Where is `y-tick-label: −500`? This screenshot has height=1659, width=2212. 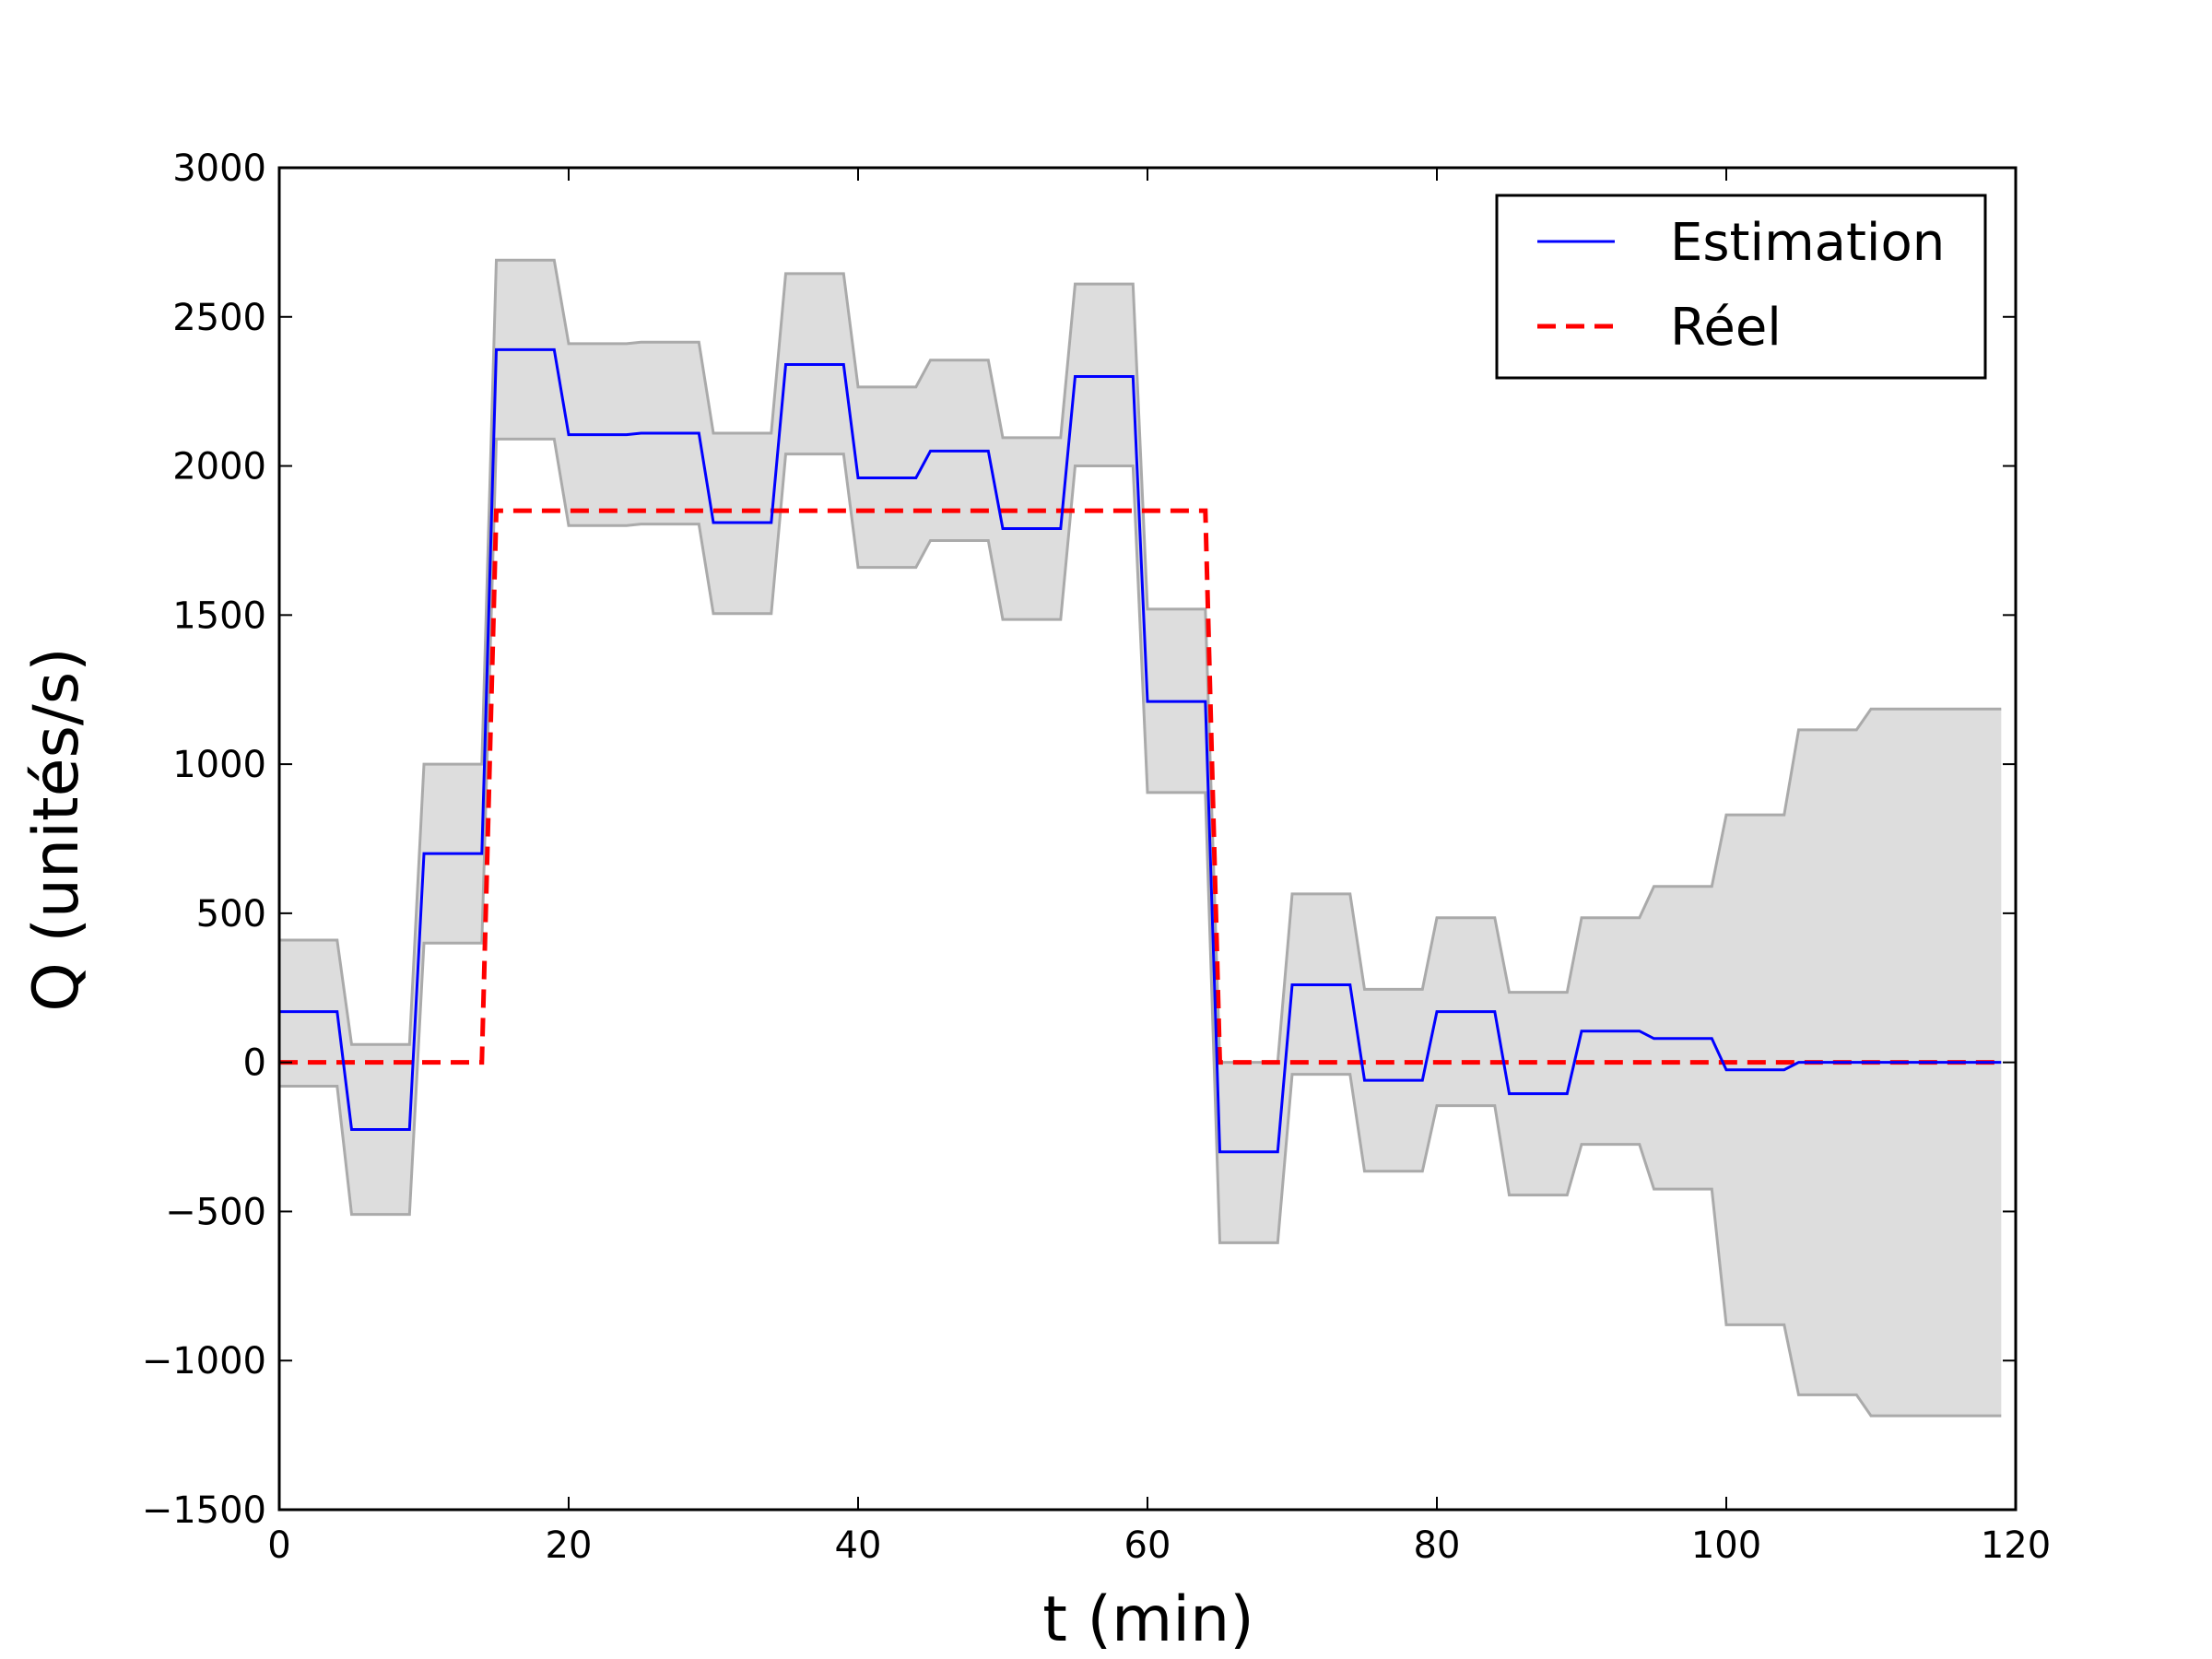 y-tick-label: −500 is located at coordinates (215, 1212).